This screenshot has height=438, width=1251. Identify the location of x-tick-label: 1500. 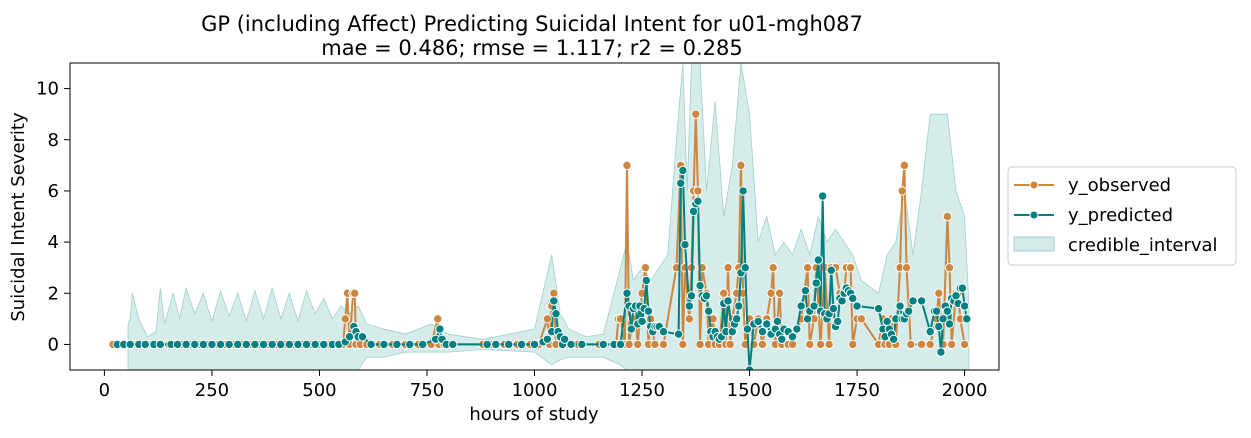
(750, 390).